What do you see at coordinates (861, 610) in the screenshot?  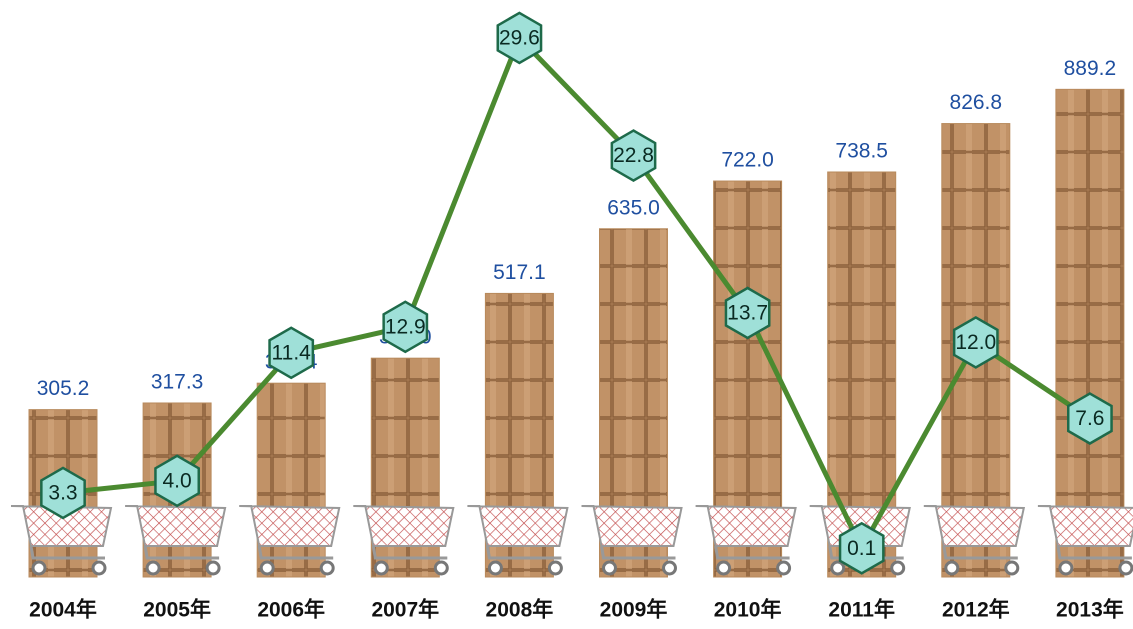 I see `x-tick-label: 2011年` at bounding box center [861, 610].